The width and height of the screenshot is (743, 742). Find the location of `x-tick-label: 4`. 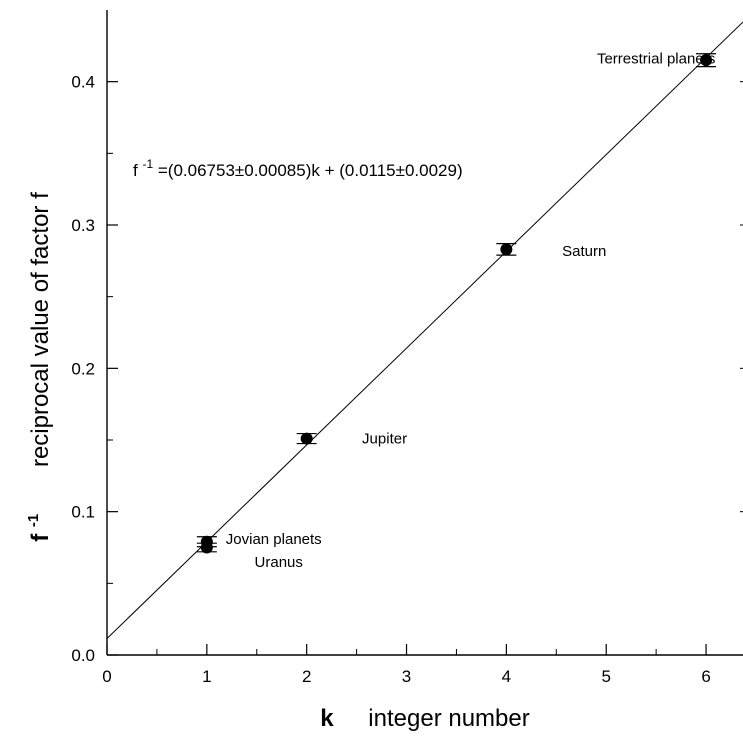

x-tick-label: 4 is located at coordinates (506, 676).